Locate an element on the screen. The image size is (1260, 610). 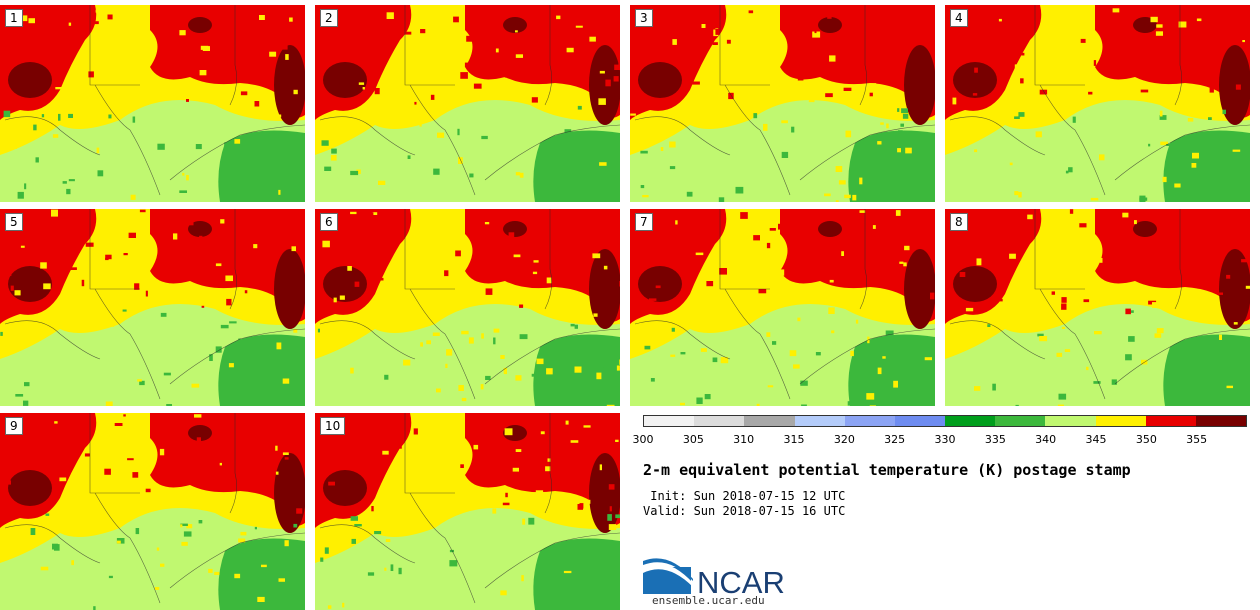
postage-stamp-panel: 10 is located at coordinates (467, 511).